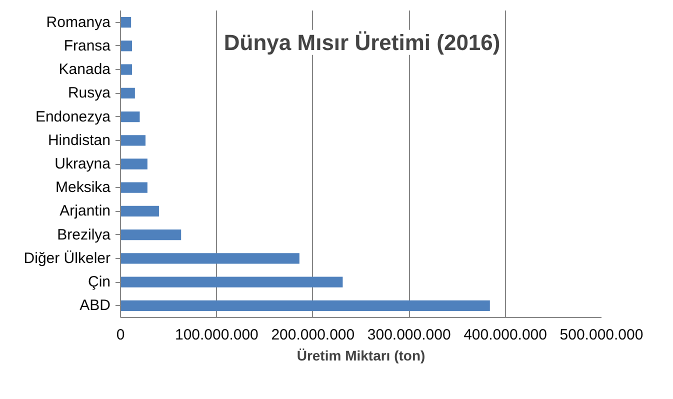  What do you see at coordinates (602, 335) in the screenshot?
I see `x-tick-label: 500.000.000` at bounding box center [602, 335].